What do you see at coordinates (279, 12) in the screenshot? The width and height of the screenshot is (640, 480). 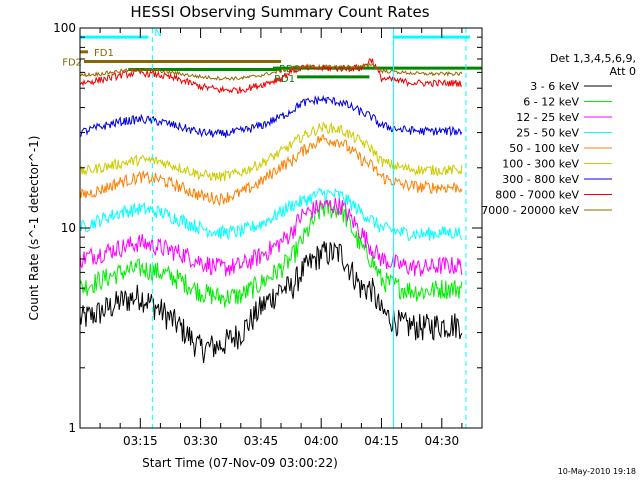 I see `chart-title: HESSI Observing Summary Count Rates` at bounding box center [279, 12].